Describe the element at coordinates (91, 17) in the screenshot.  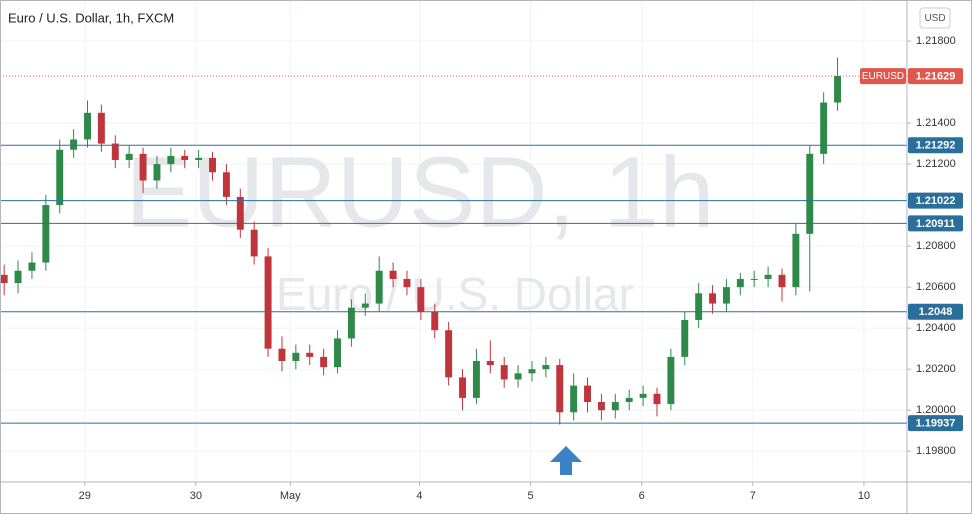
I see `chart-title: Euro / U.S. Dollar, 1h, FXCM` at that location.